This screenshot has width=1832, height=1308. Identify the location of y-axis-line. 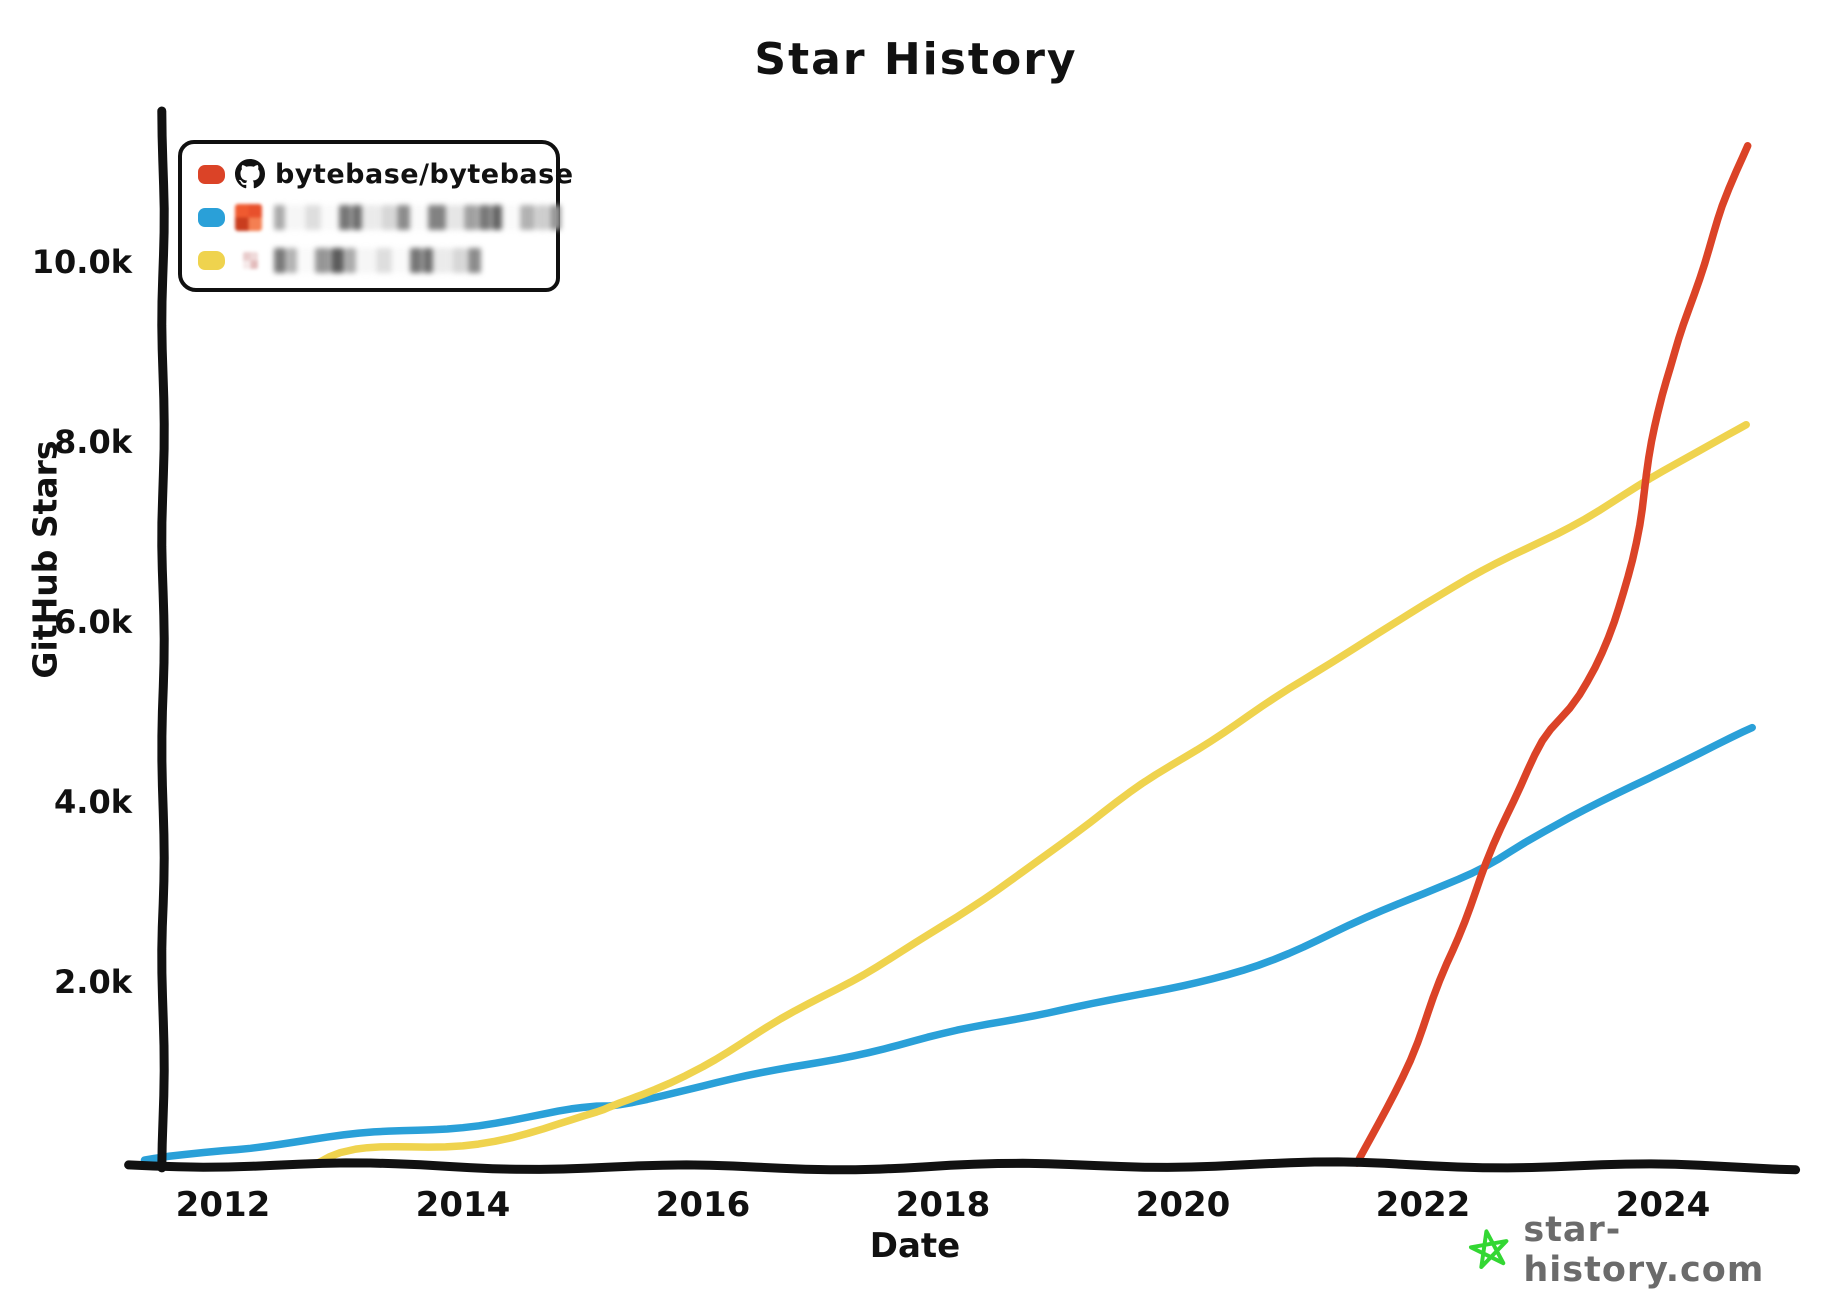
(163, 639).